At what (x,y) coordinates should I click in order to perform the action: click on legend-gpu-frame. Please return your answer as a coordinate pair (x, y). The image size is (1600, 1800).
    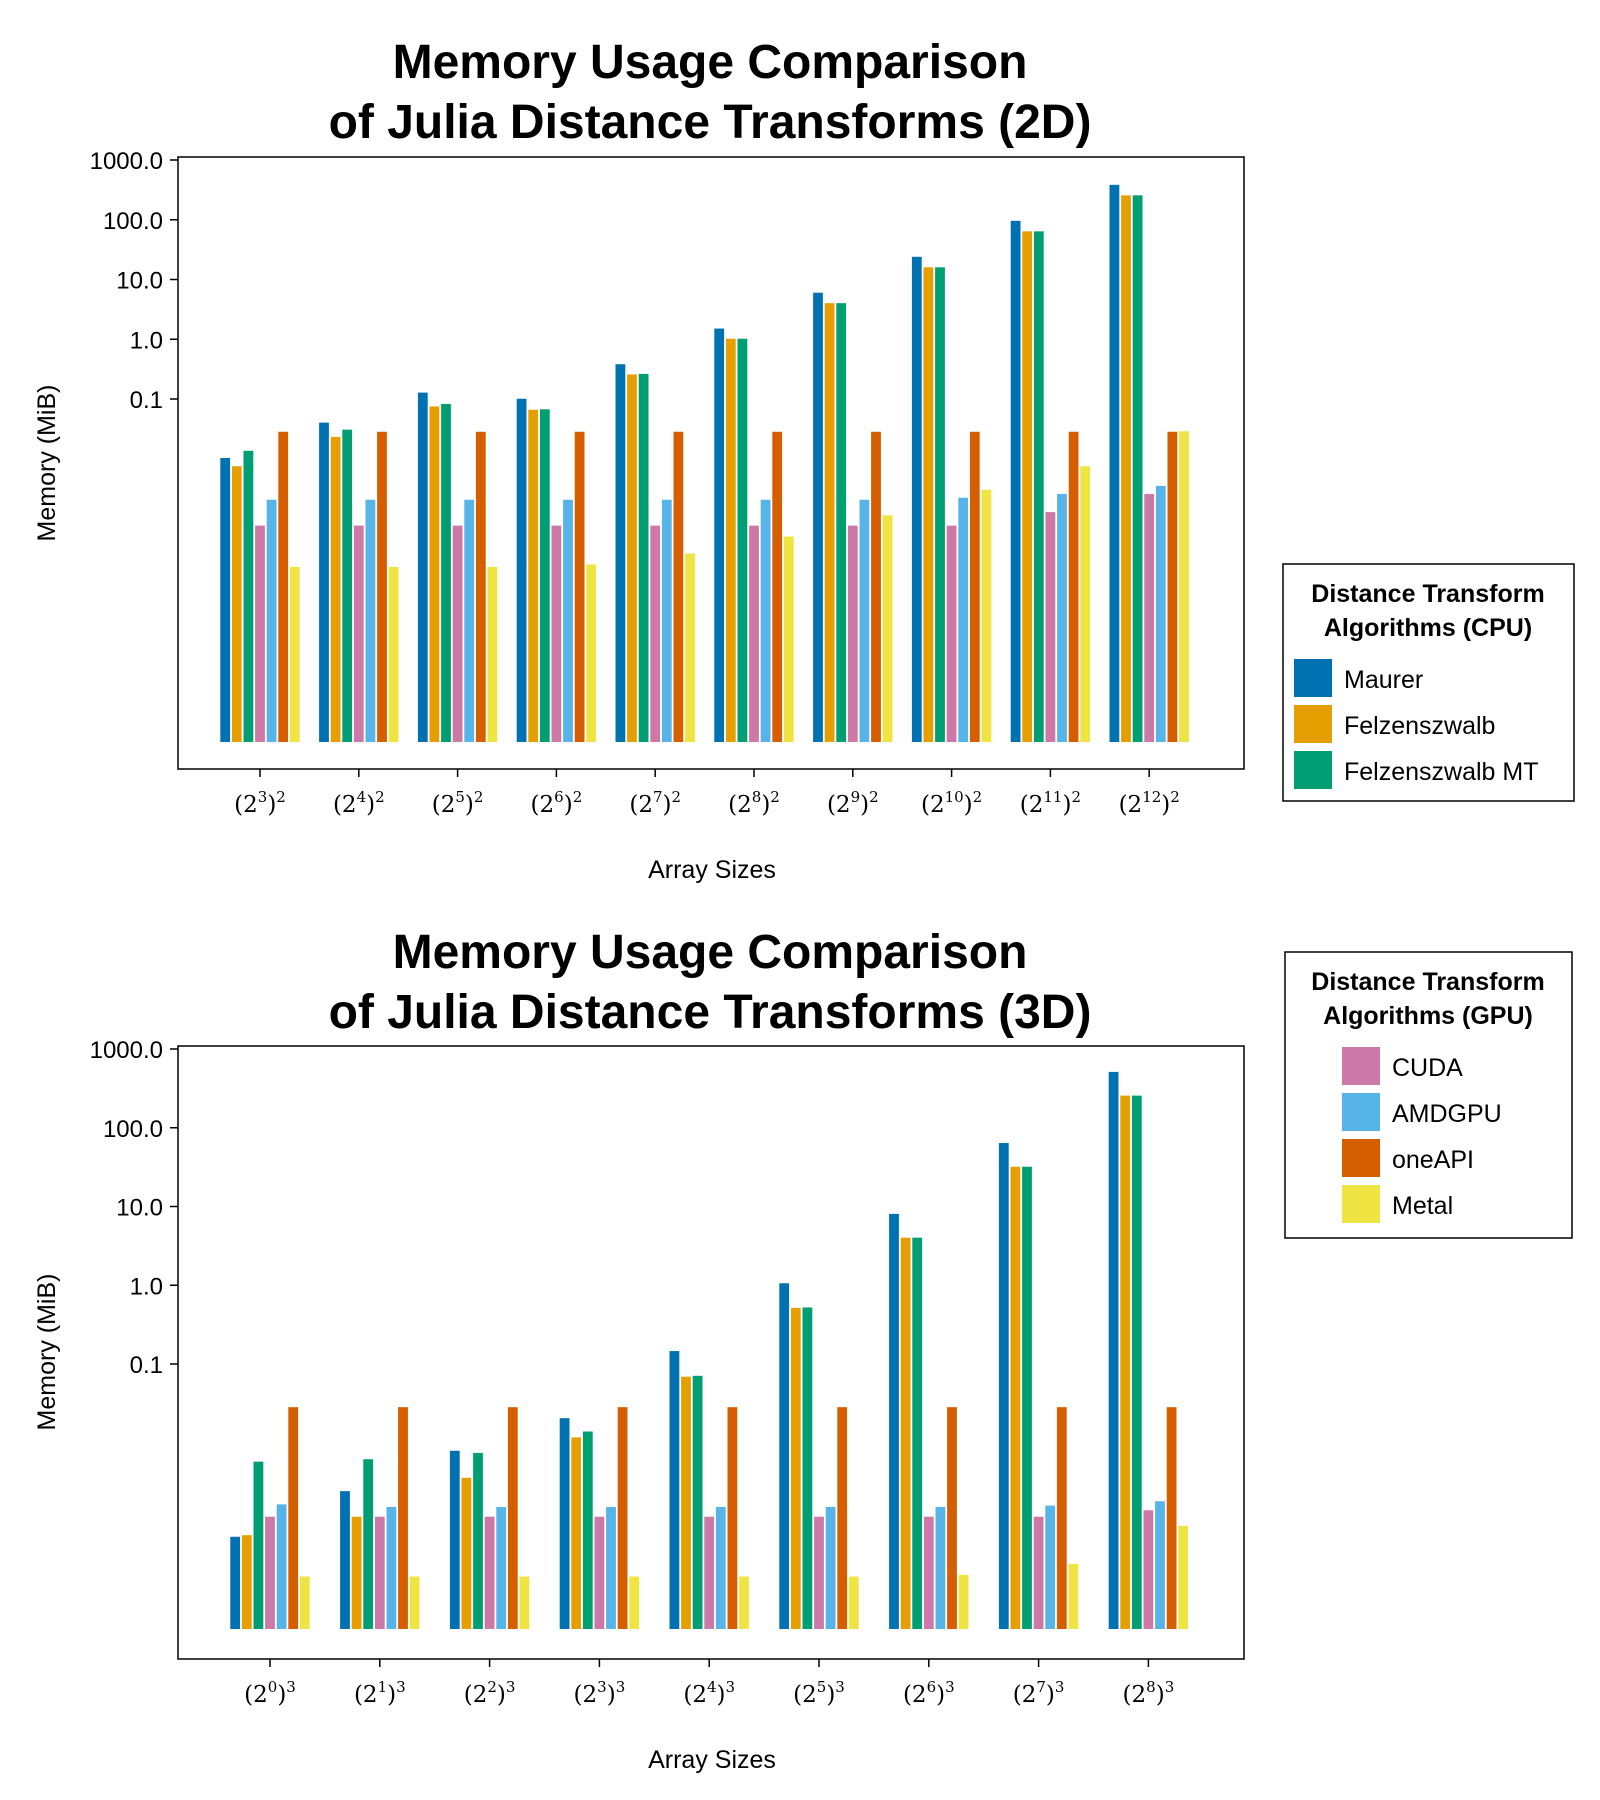
    Looking at the image, I should click on (1428, 1095).